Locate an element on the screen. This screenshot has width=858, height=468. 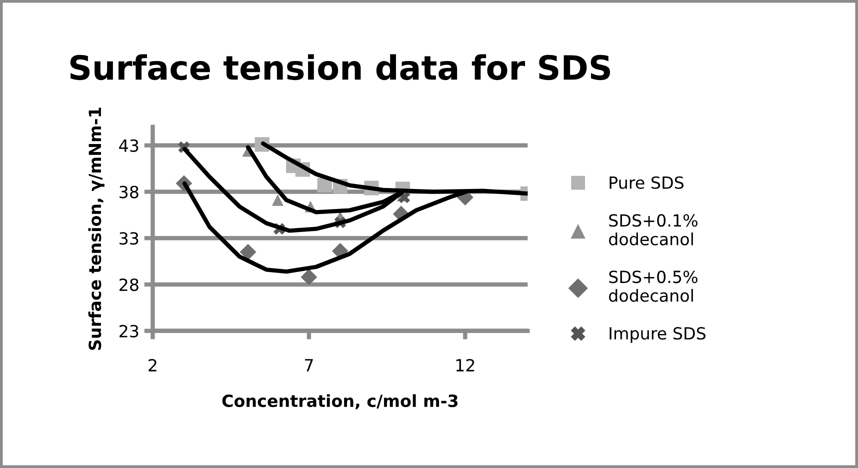
y-tick-label: 23 is located at coordinates (129, 331).